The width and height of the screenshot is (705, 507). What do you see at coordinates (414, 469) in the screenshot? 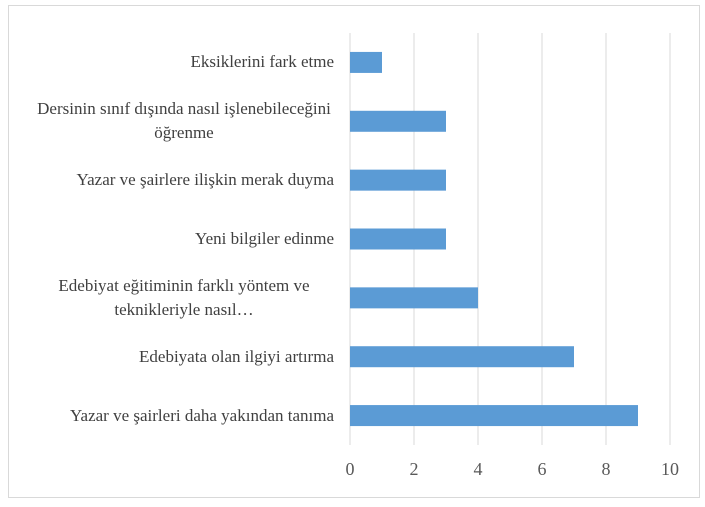
I see `x-tick-label: 2` at bounding box center [414, 469].